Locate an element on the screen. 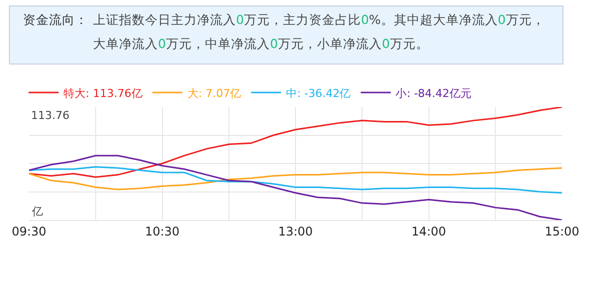 The width and height of the screenshot is (591, 294). annotation: 113.76 is located at coordinates (50, 115).